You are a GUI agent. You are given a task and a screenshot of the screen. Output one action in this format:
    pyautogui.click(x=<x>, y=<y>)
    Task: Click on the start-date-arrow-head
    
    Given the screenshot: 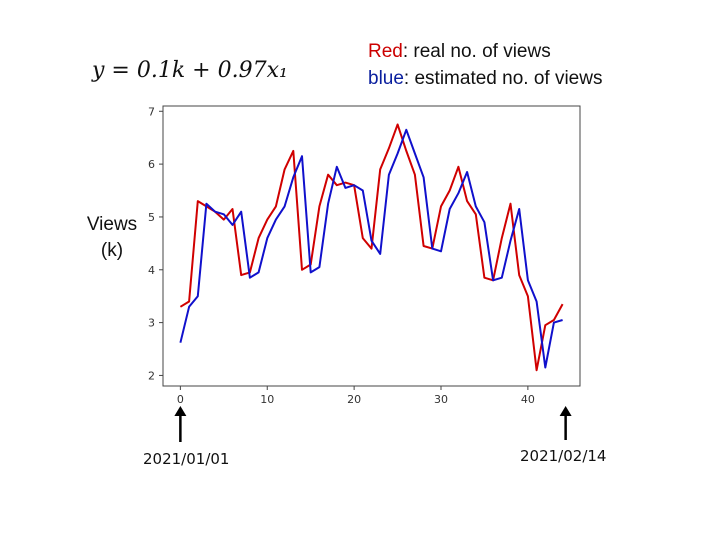 What is the action you would take?
    pyautogui.click(x=180, y=411)
    